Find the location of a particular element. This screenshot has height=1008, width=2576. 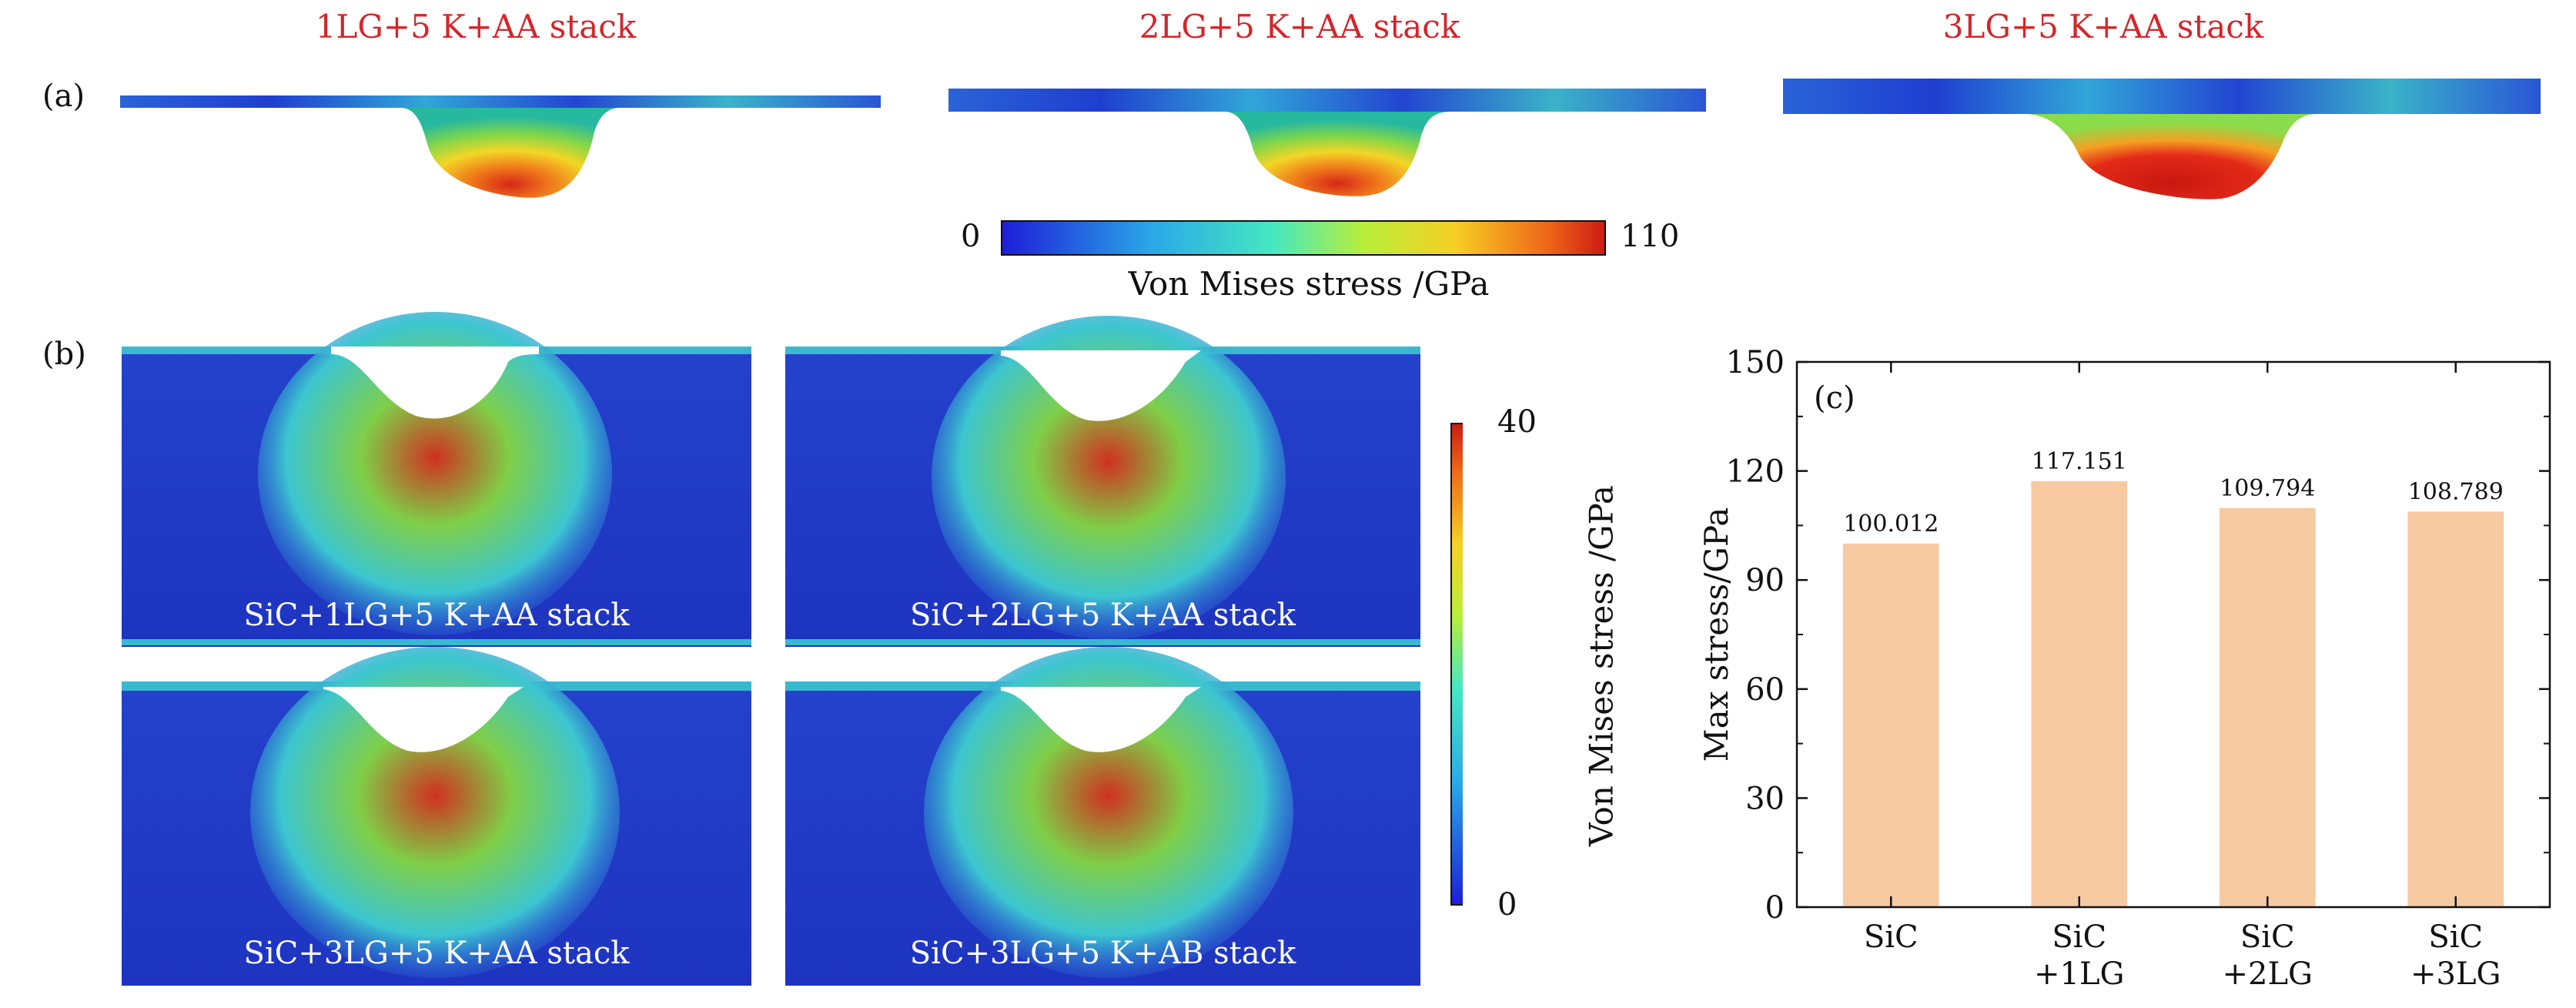

y-tick-label-1: 30 is located at coordinates (1765, 798).